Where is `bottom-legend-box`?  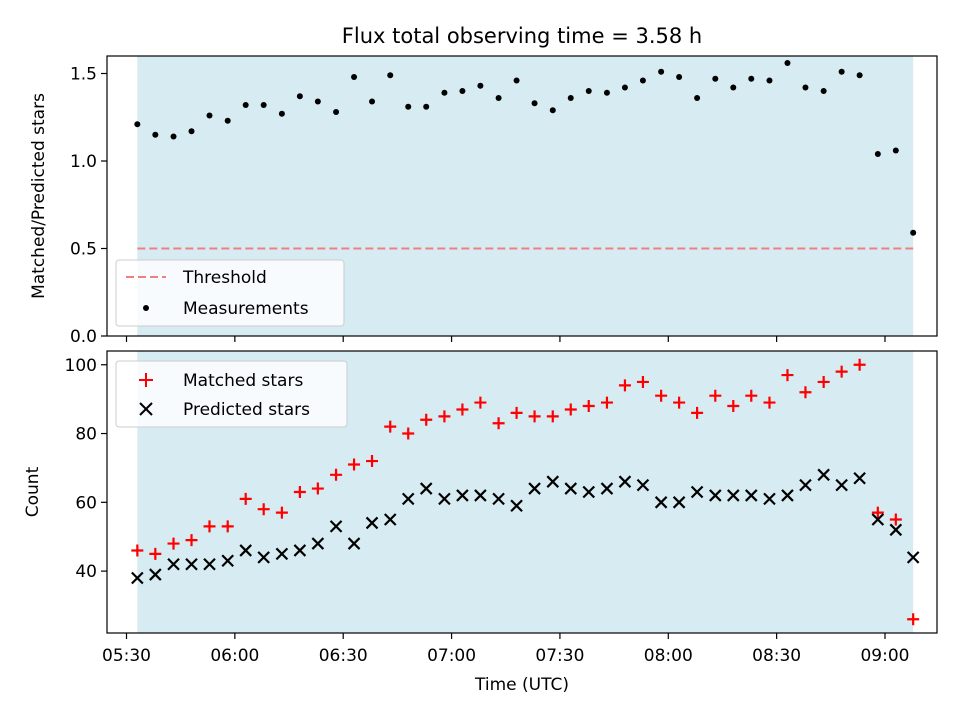
bottom-legend-box is located at coordinates (231, 394).